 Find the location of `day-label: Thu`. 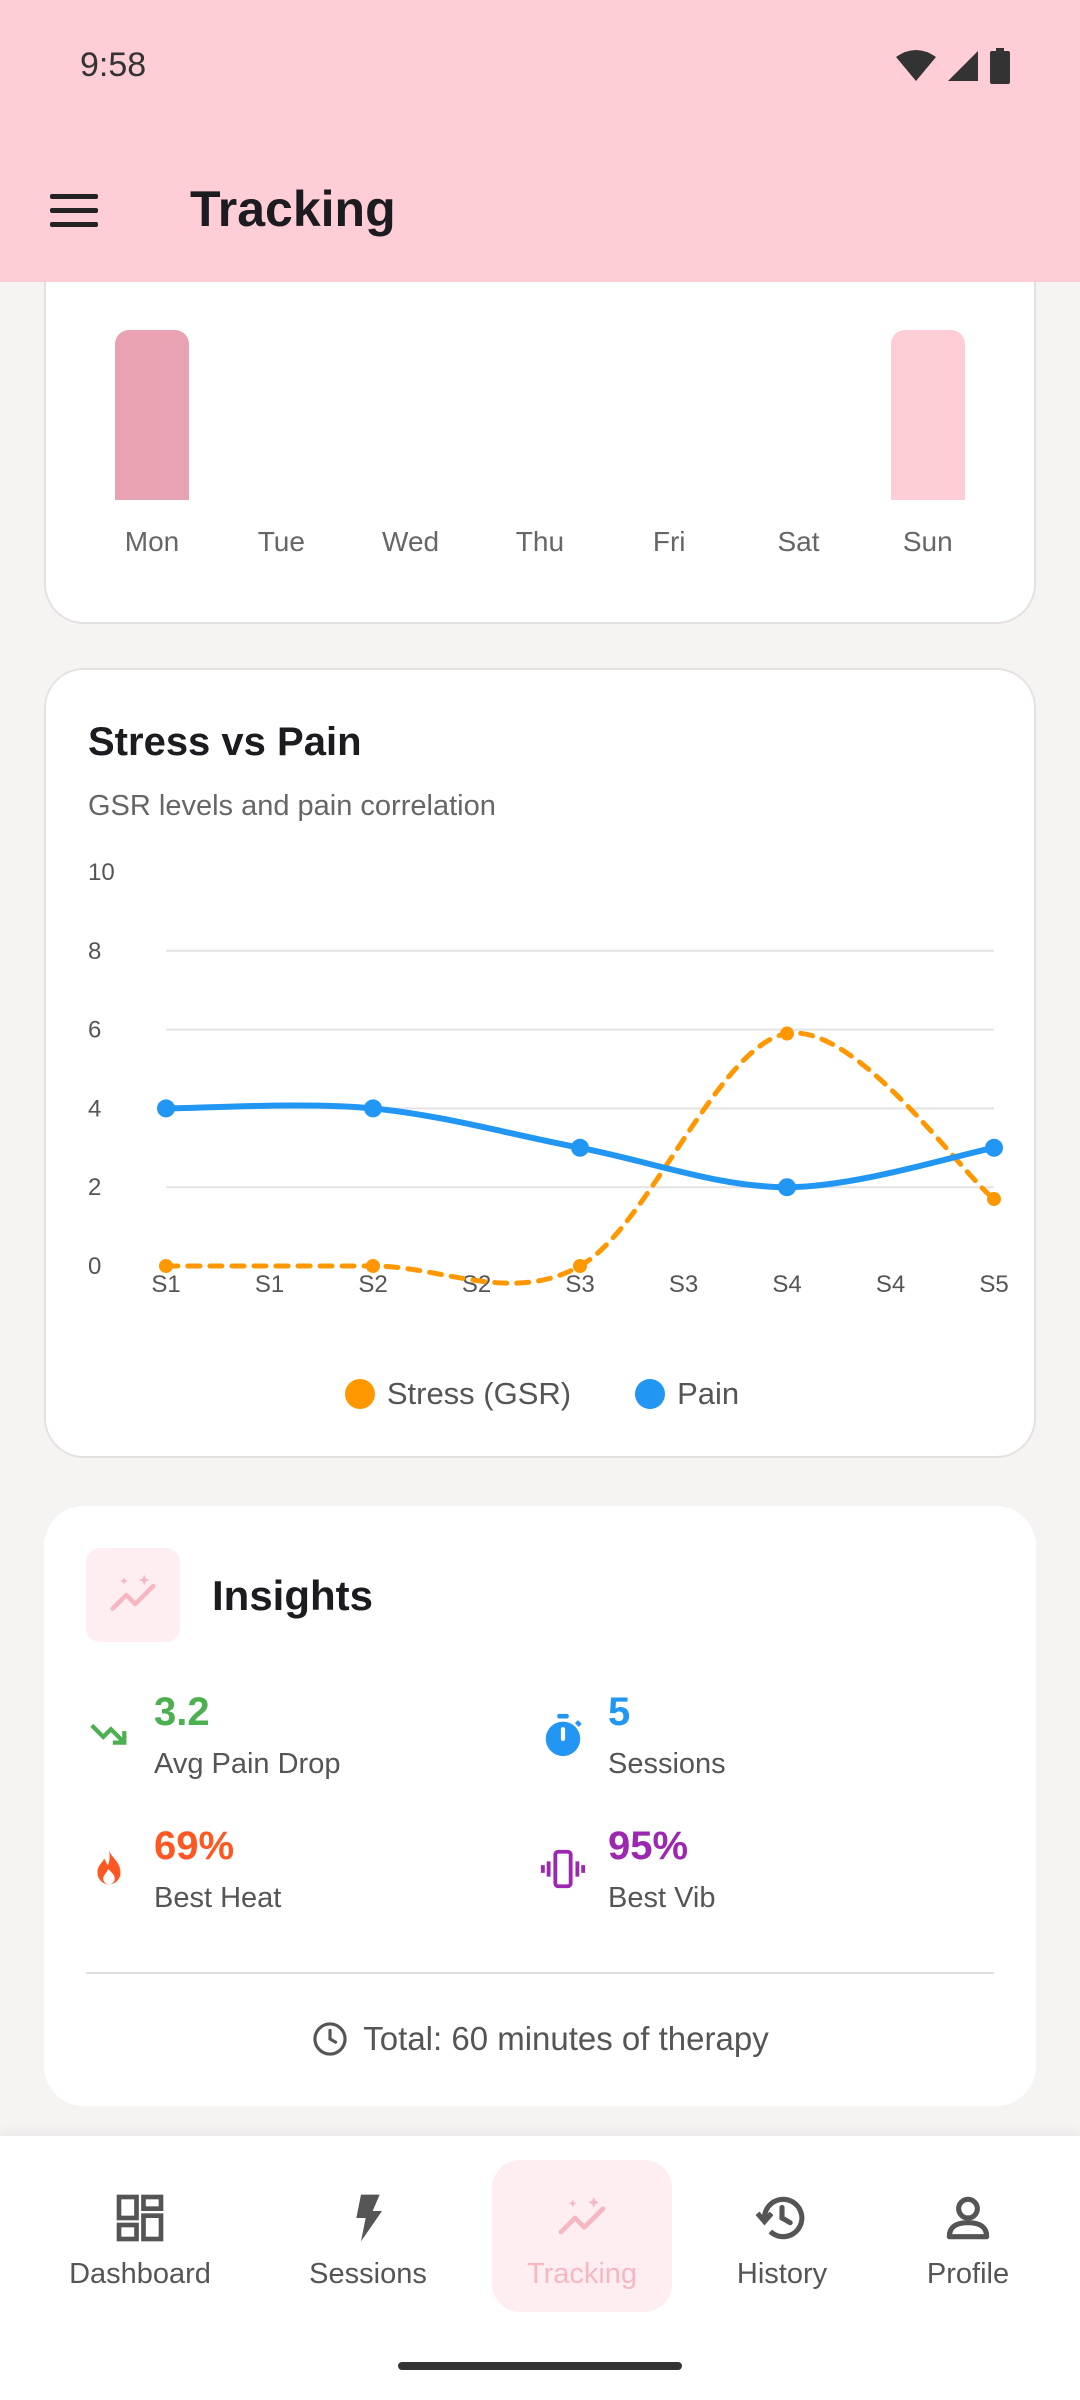

day-label: Thu is located at coordinates (540, 541).